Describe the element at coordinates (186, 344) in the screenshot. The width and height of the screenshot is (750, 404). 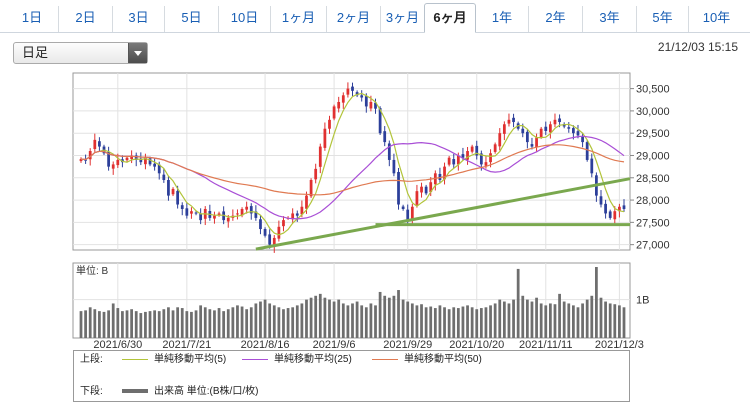
I see `x-tick-label: 2021/7/21` at that location.